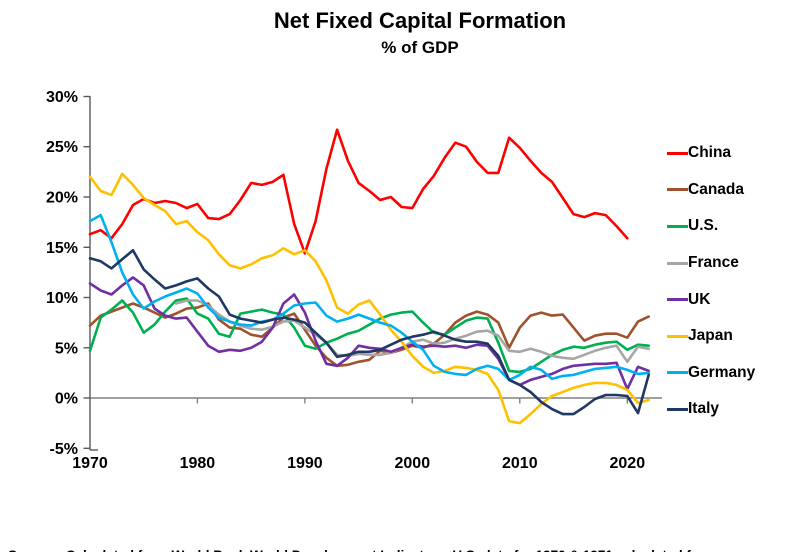 The image size is (796, 552). What do you see at coordinates (420, 47) in the screenshot?
I see `chart-subtitle: % of GDP` at bounding box center [420, 47].